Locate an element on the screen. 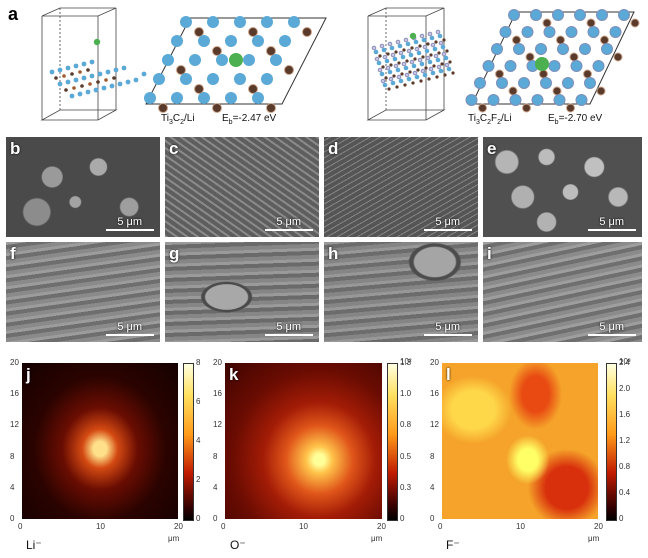 The width and height of the screenshot is (648, 558). sem-image-d: d 5 μm is located at coordinates (401, 187).